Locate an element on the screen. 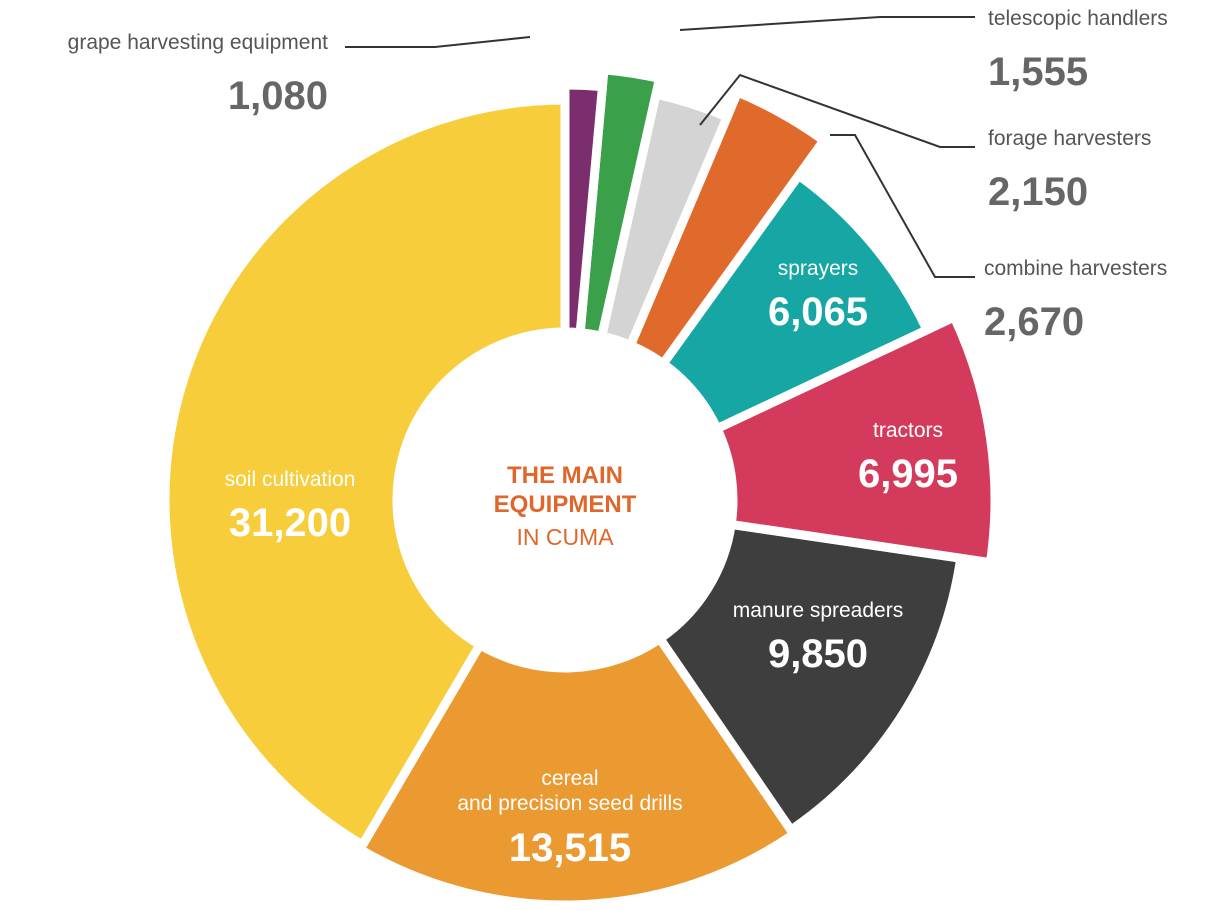  value-label: 1,555 is located at coordinates (1038, 72).